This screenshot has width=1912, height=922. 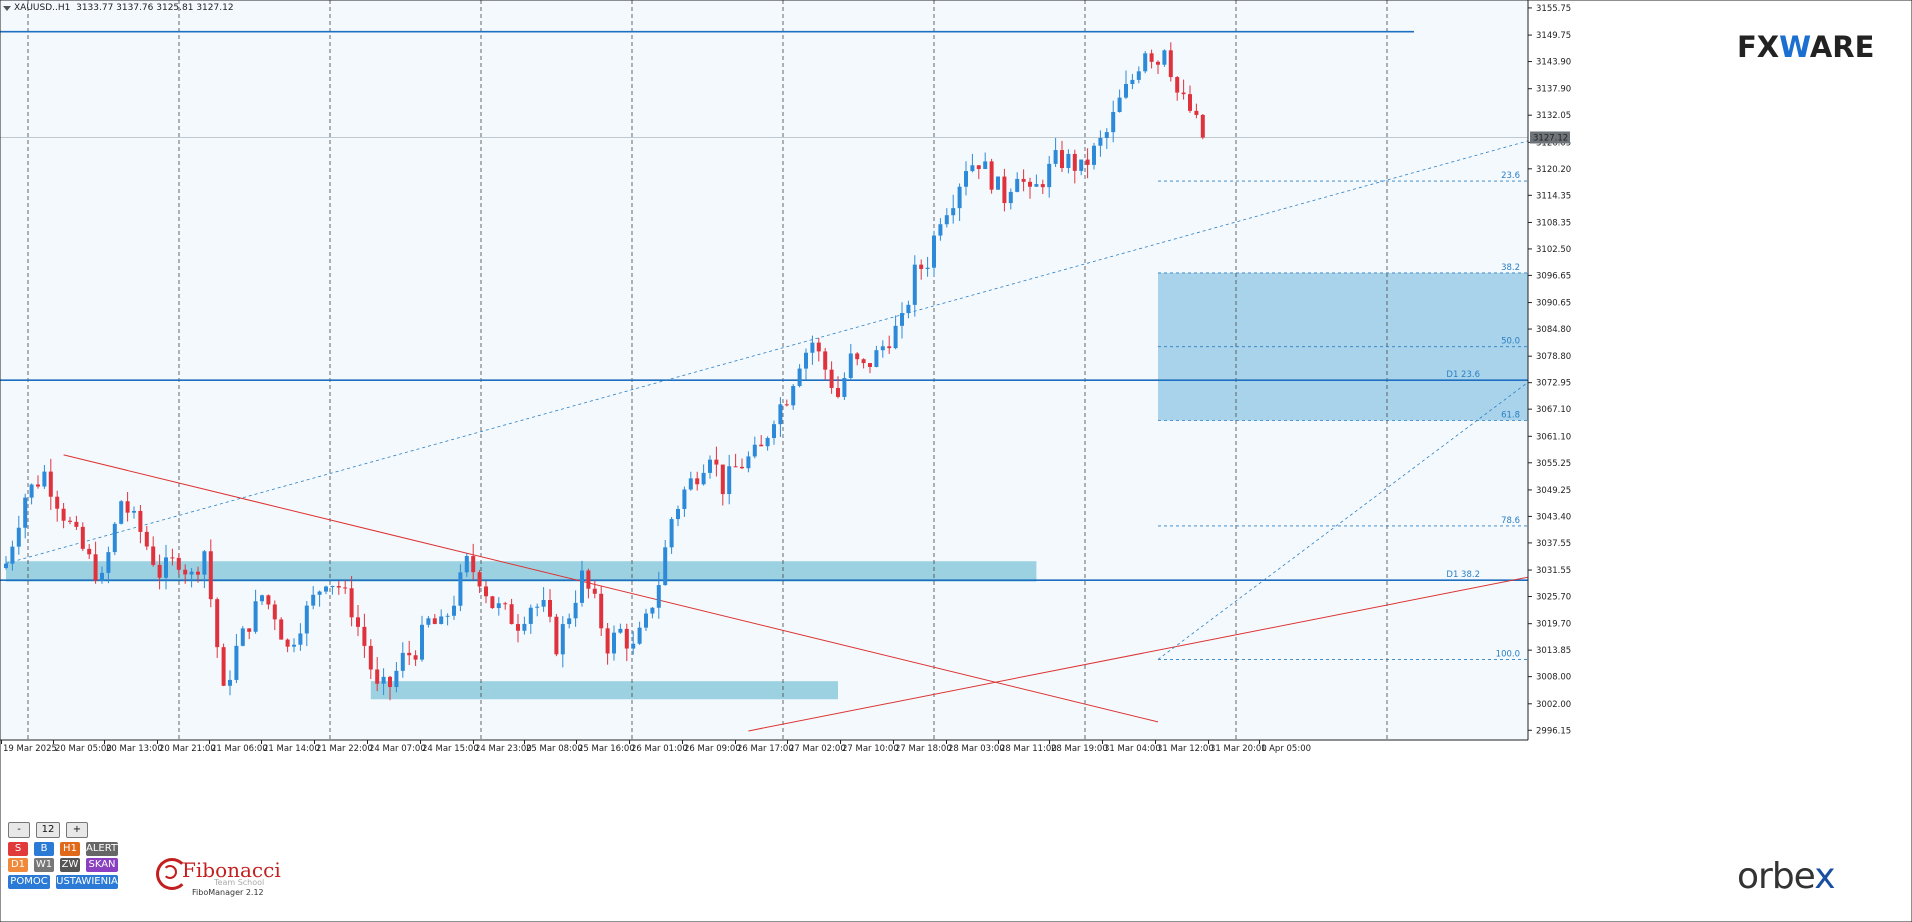 I want to click on price-tick-label: 3102.50, so click(x=1553, y=250).